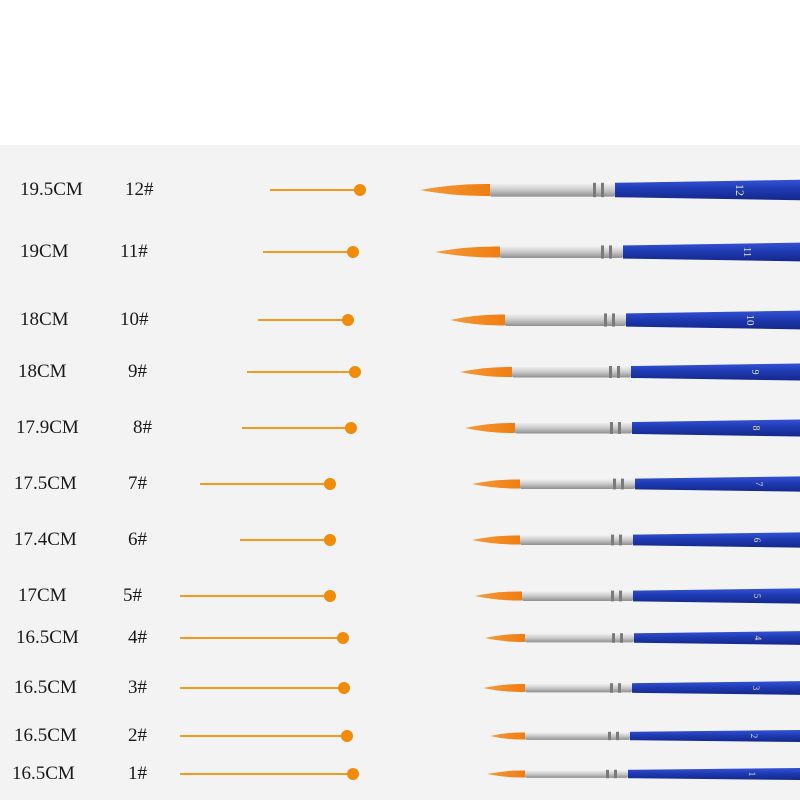 Image resolution: width=800 pixels, height=800 pixels. Describe the element at coordinates (137, 773) in the screenshot. I see `size-label: 1#` at that location.